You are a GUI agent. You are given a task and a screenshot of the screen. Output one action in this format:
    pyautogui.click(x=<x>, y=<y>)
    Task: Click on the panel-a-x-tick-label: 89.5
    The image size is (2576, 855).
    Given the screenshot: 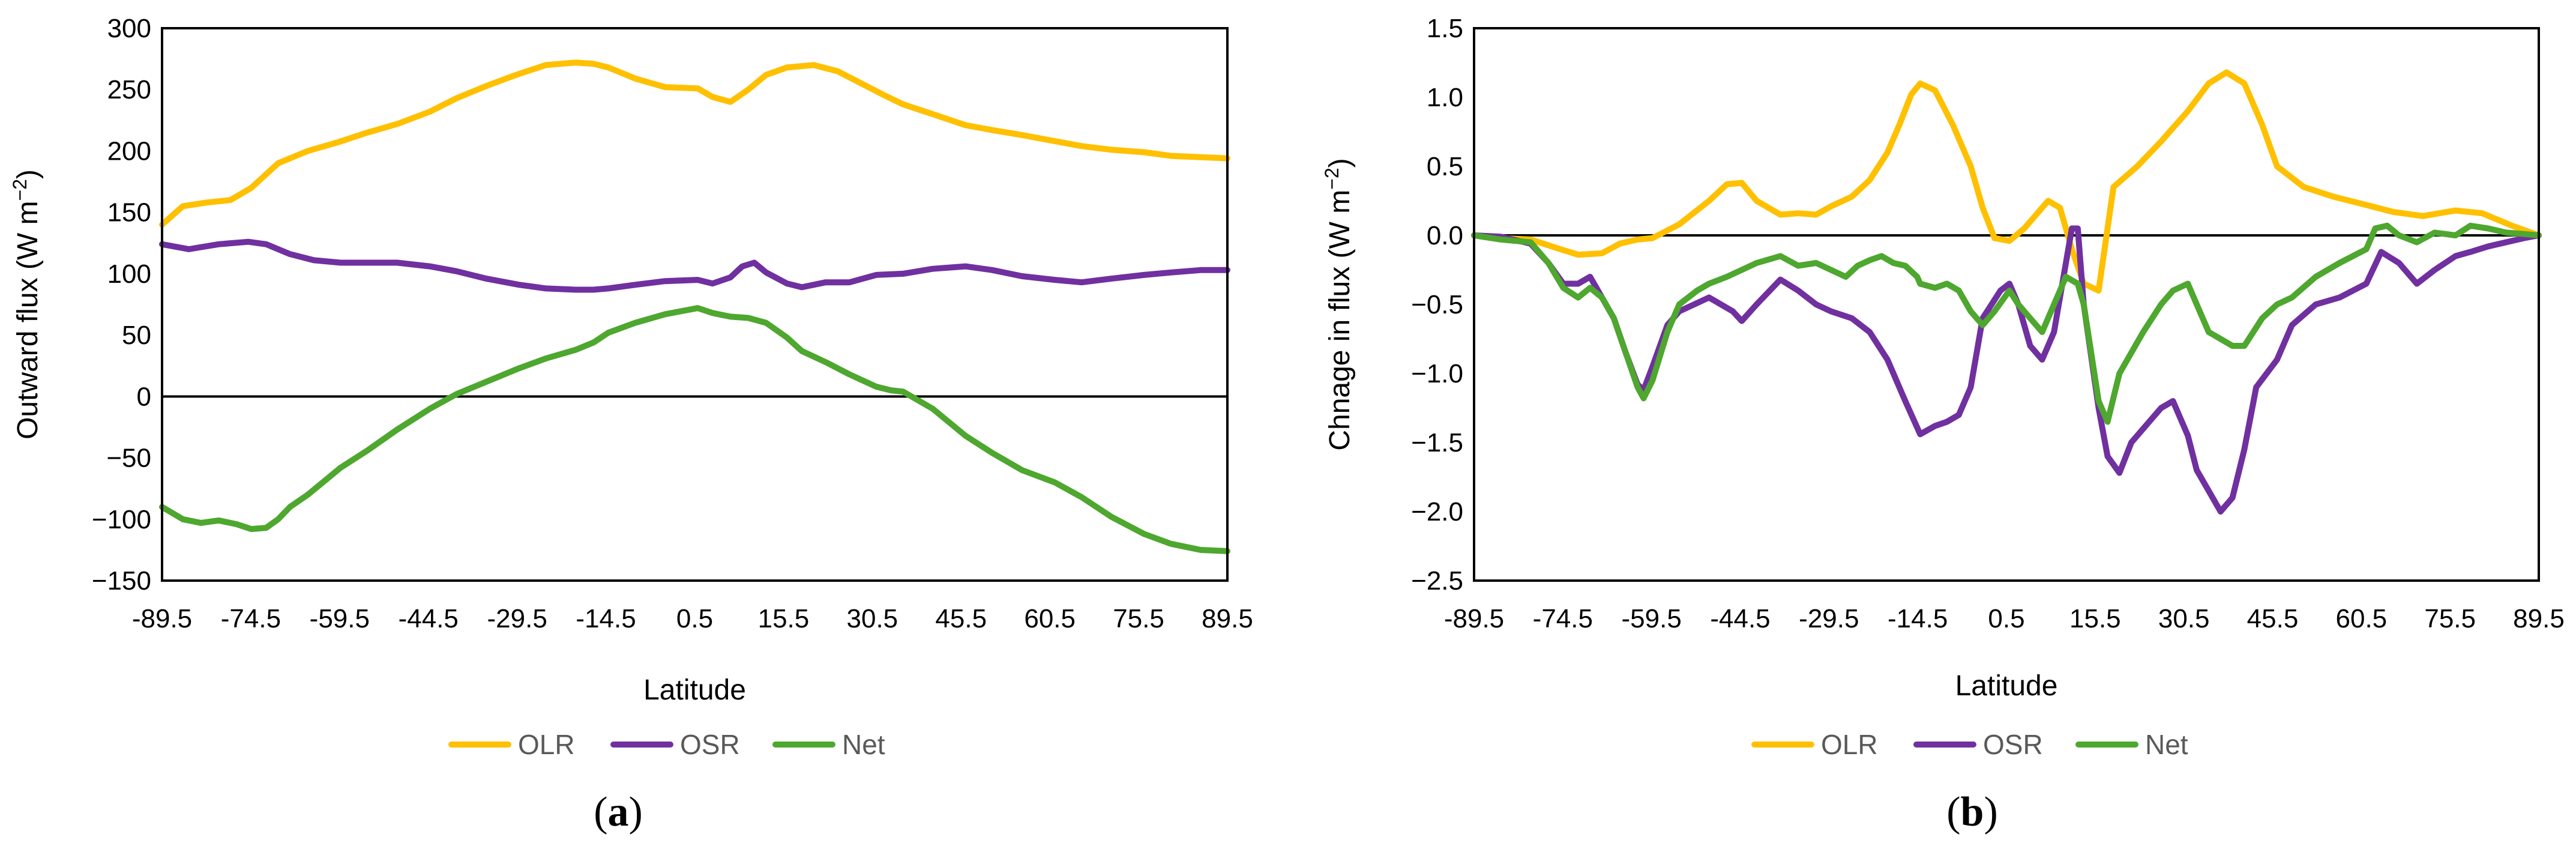 What is the action you would take?
    pyautogui.click(x=1227, y=618)
    